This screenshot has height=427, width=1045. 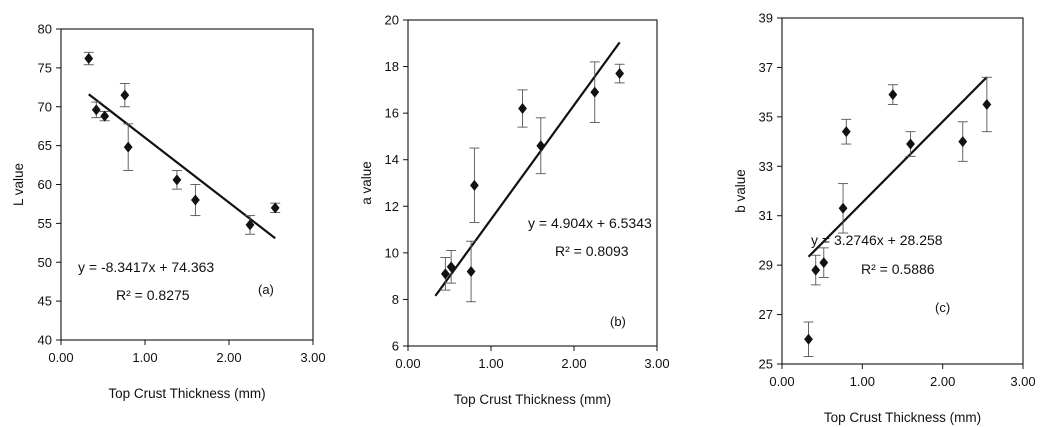 What do you see at coordinates (18, 184) in the screenshot?
I see `y-axis-title: L value` at bounding box center [18, 184].